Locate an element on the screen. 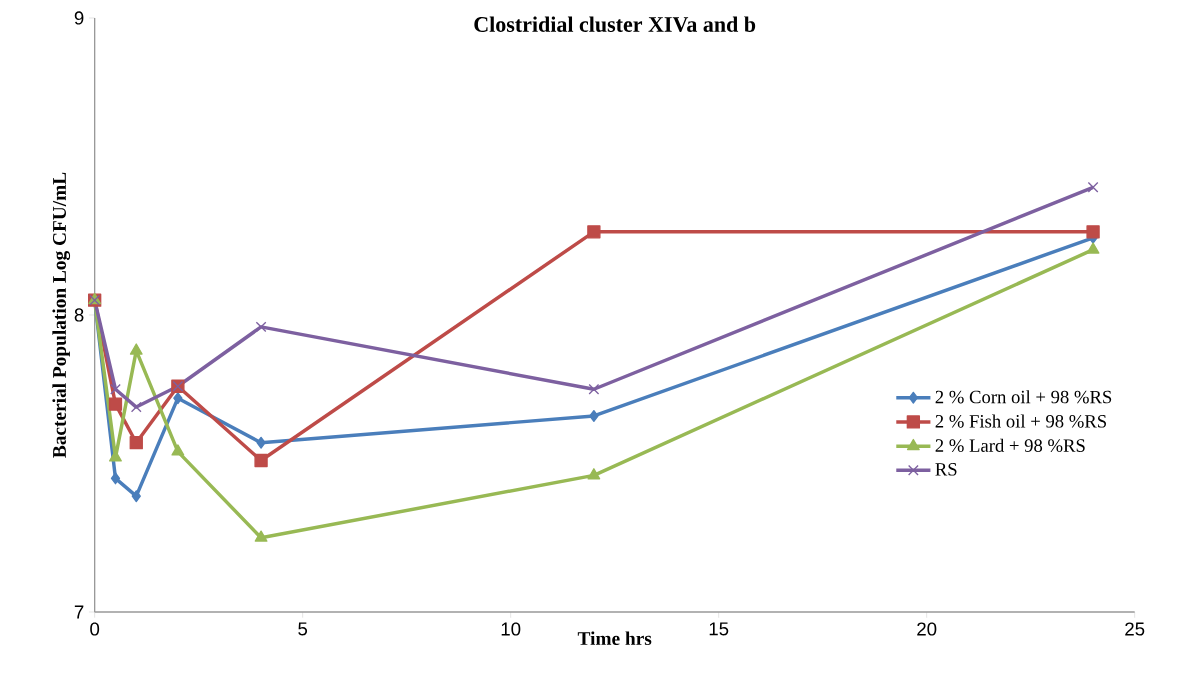 The height and width of the screenshot is (696, 1180). x-tick-label: 20 is located at coordinates (927, 629).